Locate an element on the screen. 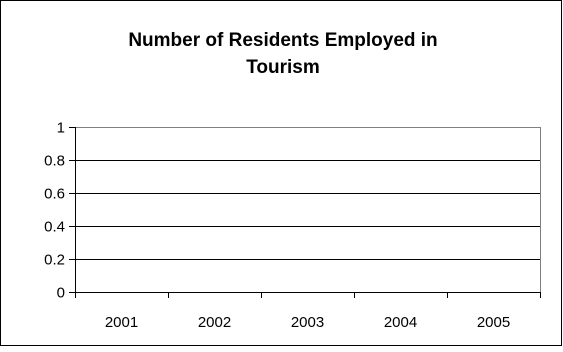  x-tick-label-2002: 2002 is located at coordinates (214, 322).